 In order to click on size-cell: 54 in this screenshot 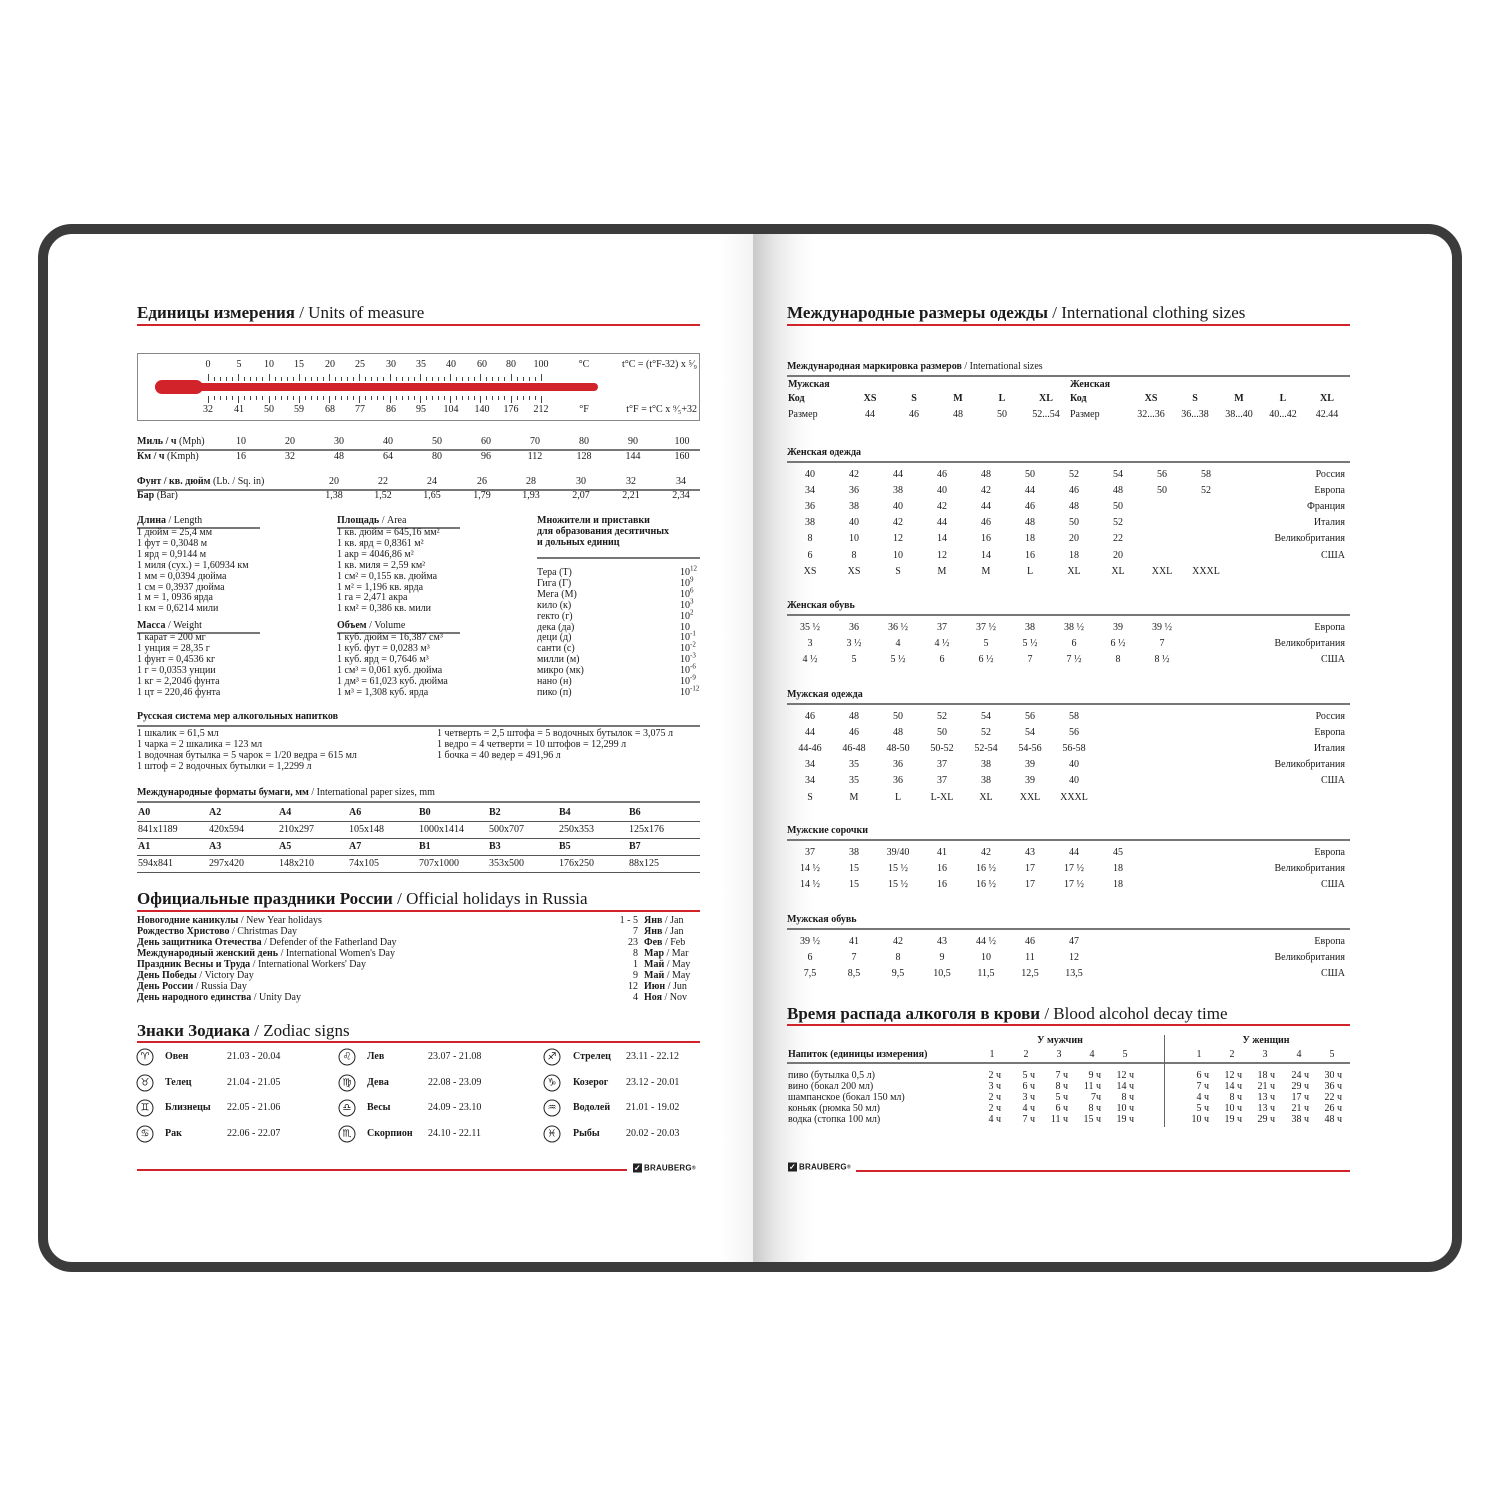, I will do `click(986, 716)`.